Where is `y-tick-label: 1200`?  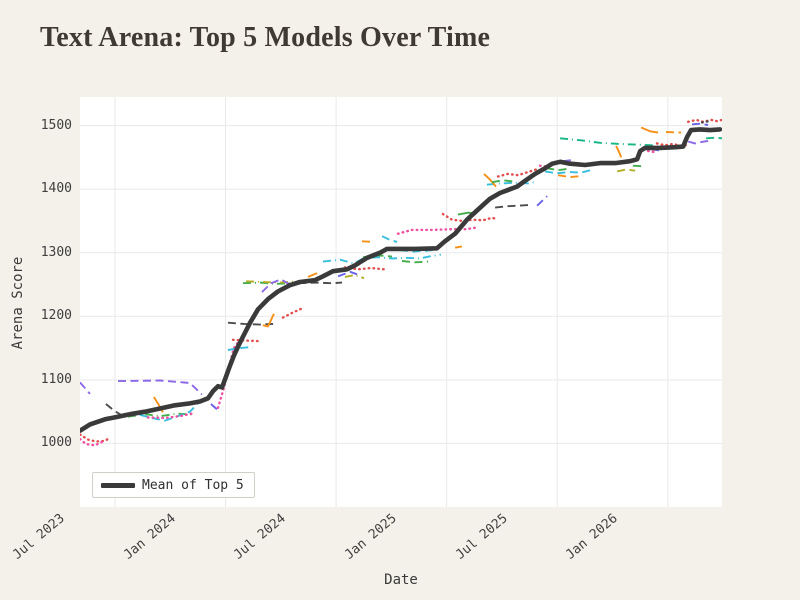
y-tick-label: 1200 is located at coordinates (56, 316).